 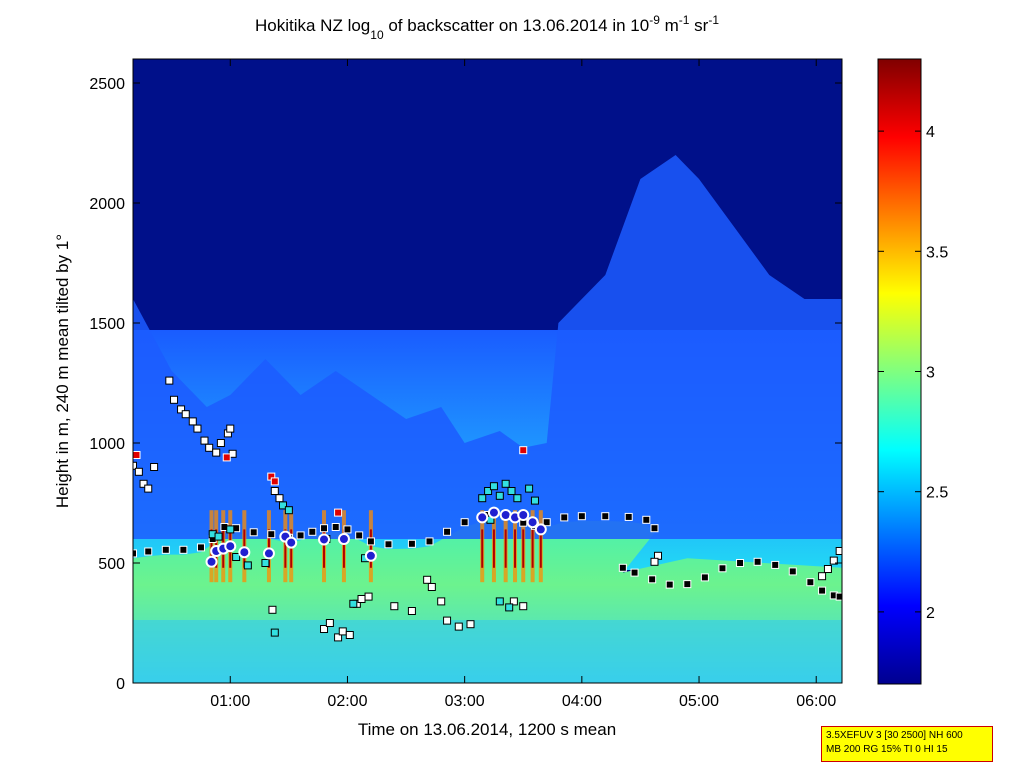 What do you see at coordinates (487, 729) in the screenshot?
I see `x-axis-label: Time on 13.06.2014, 1200 s mean` at bounding box center [487, 729].